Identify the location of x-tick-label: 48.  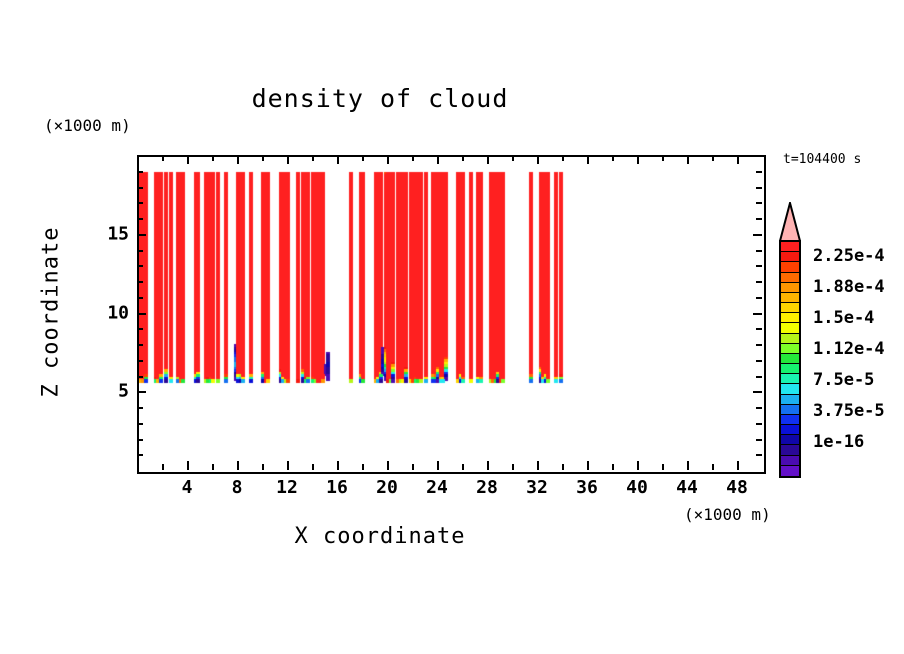
(737, 487).